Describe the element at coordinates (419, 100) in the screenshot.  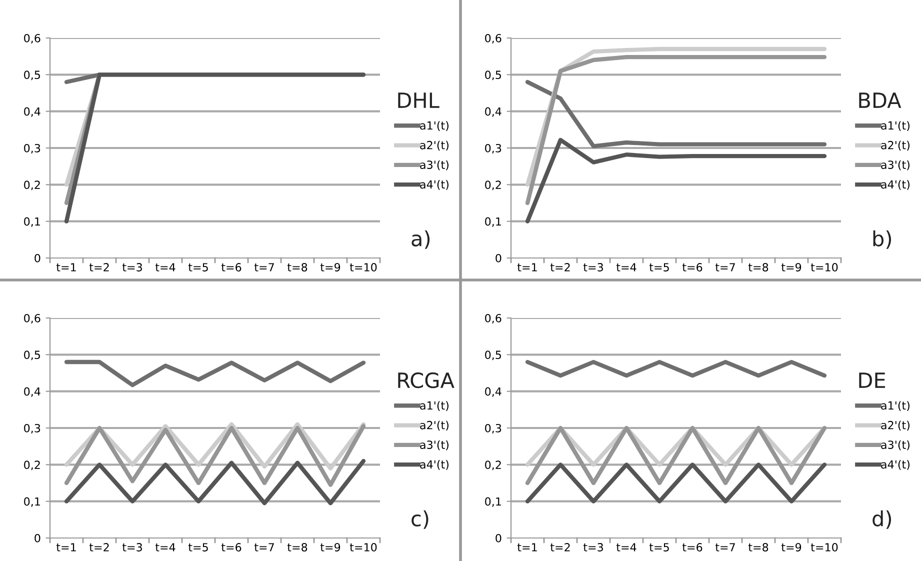
I see `legend-title: DHL` at that location.